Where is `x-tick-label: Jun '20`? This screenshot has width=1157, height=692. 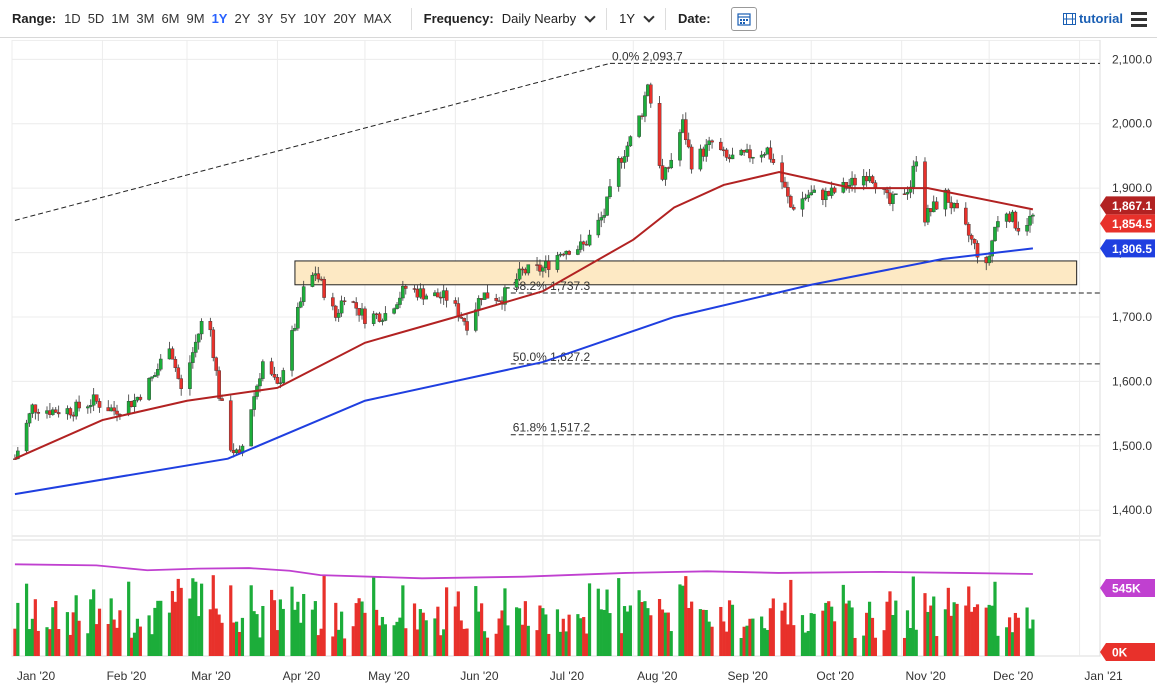 x-tick-label: Jun '20 is located at coordinates (479, 676).